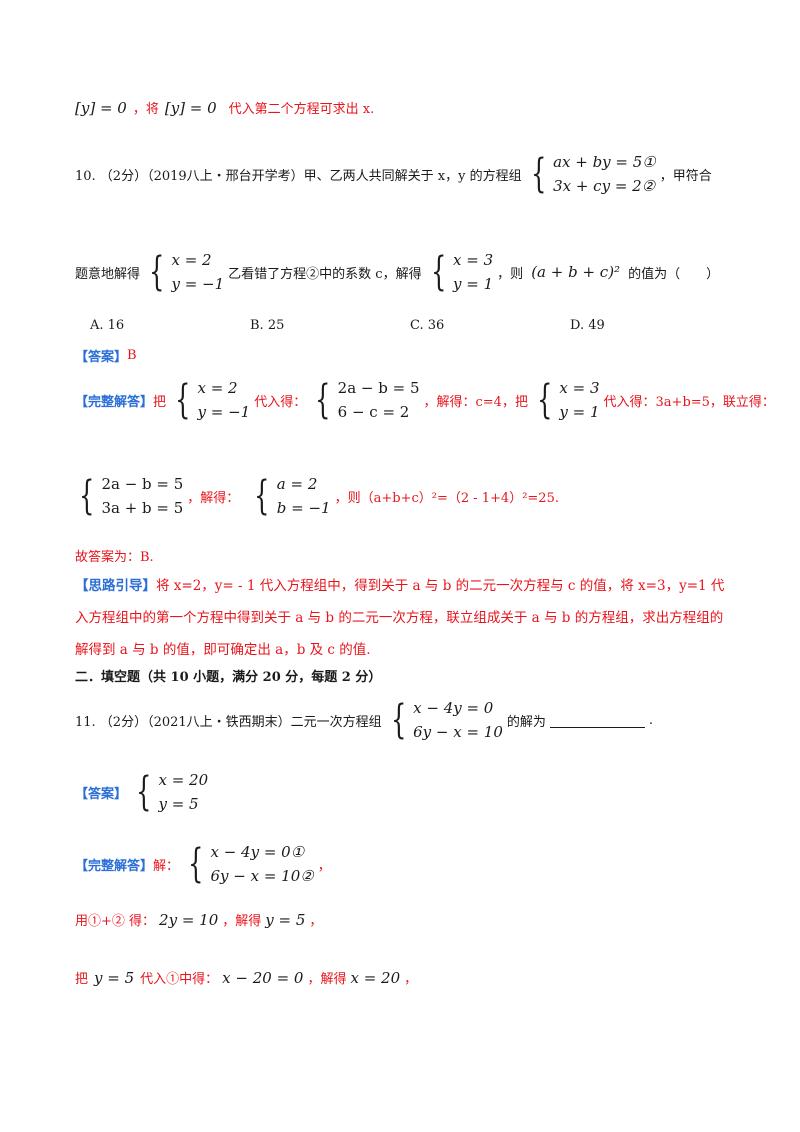  I want to click on equation-system: { 2a − b = 5 3a + b = 5, so click(131, 496).